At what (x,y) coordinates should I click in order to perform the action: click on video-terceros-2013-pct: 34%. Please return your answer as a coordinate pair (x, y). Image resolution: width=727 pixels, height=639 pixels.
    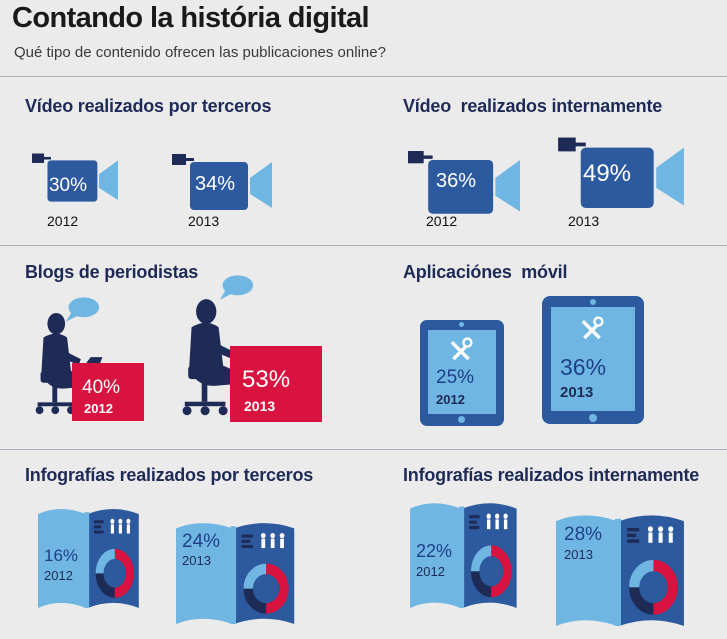
    Looking at the image, I should click on (215, 184).